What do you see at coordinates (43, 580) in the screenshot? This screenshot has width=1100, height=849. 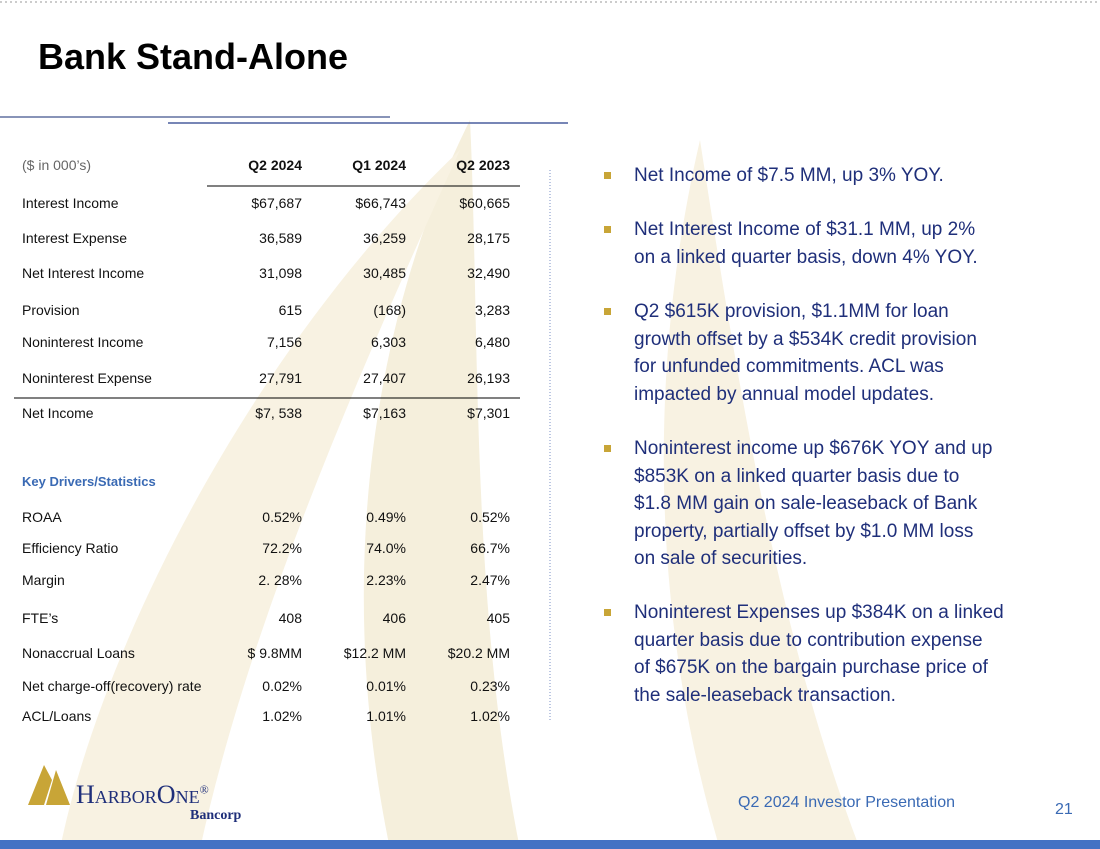 I see `row-label: Margin` at bounding box center [43, 580].